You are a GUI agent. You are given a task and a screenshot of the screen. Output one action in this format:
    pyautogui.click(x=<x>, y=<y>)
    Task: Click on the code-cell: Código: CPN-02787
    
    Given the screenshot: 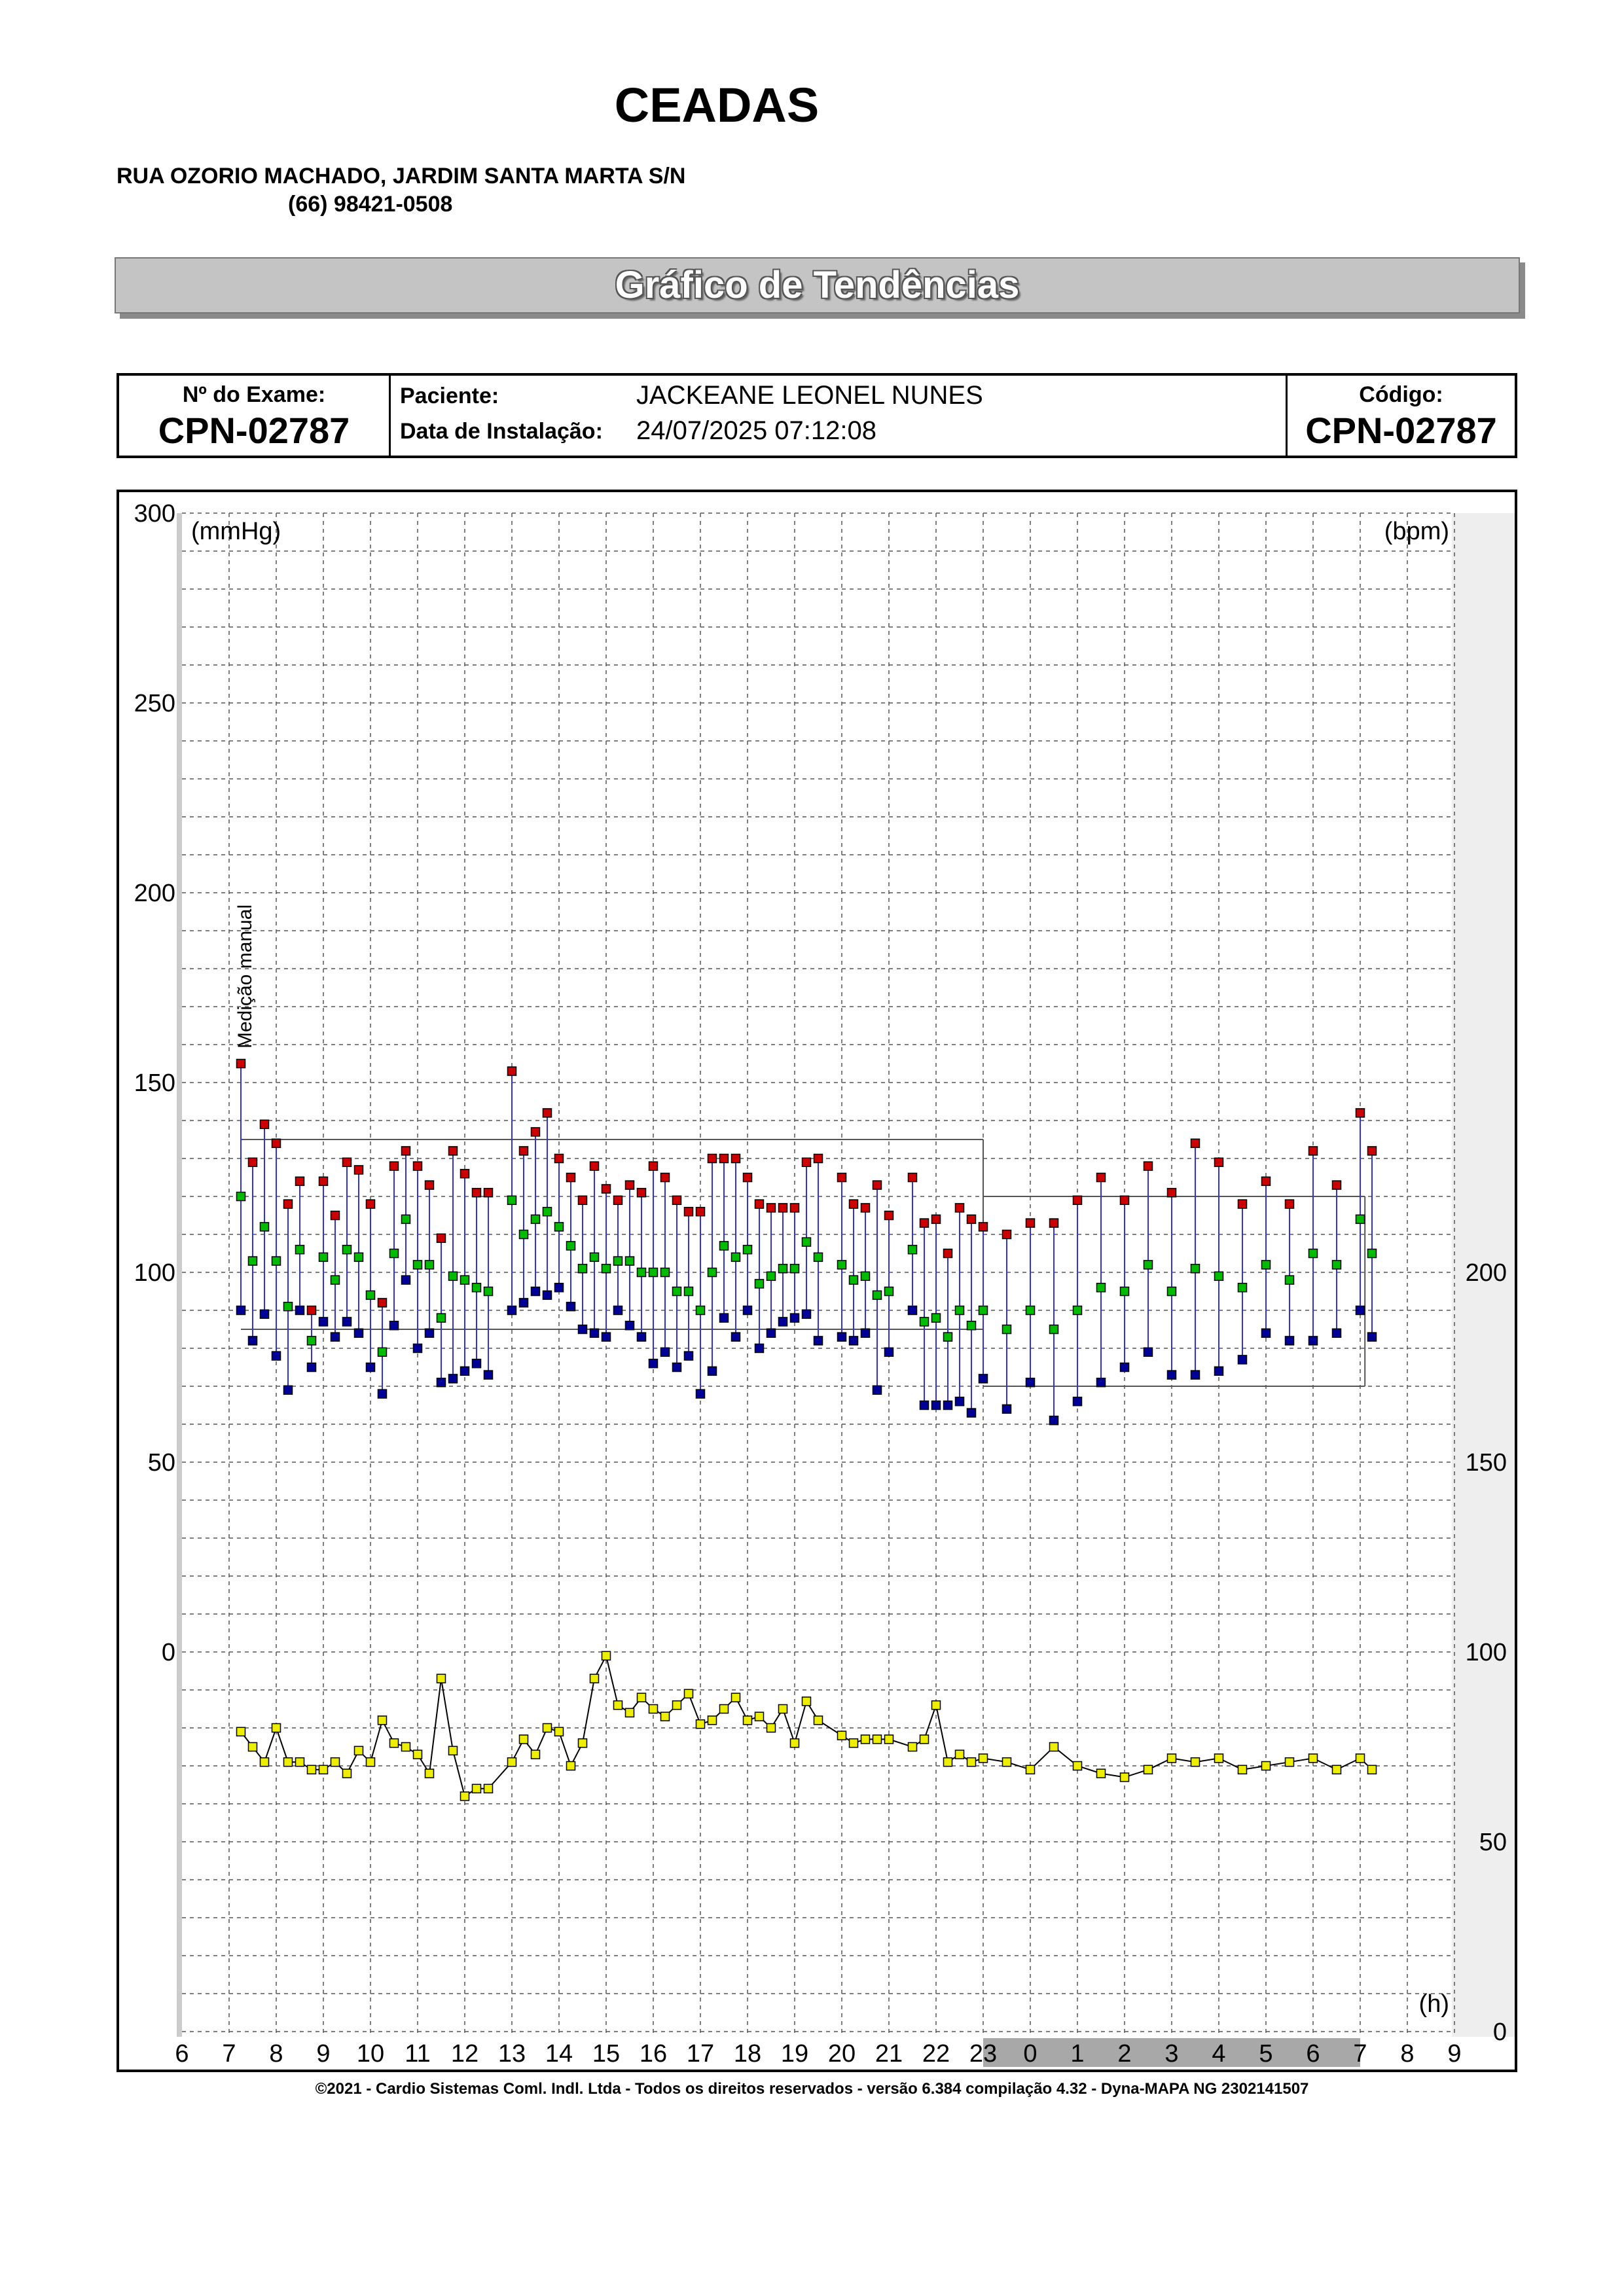 What is the action you would take?
    pyautogui.click(x=1401, y=416)
    